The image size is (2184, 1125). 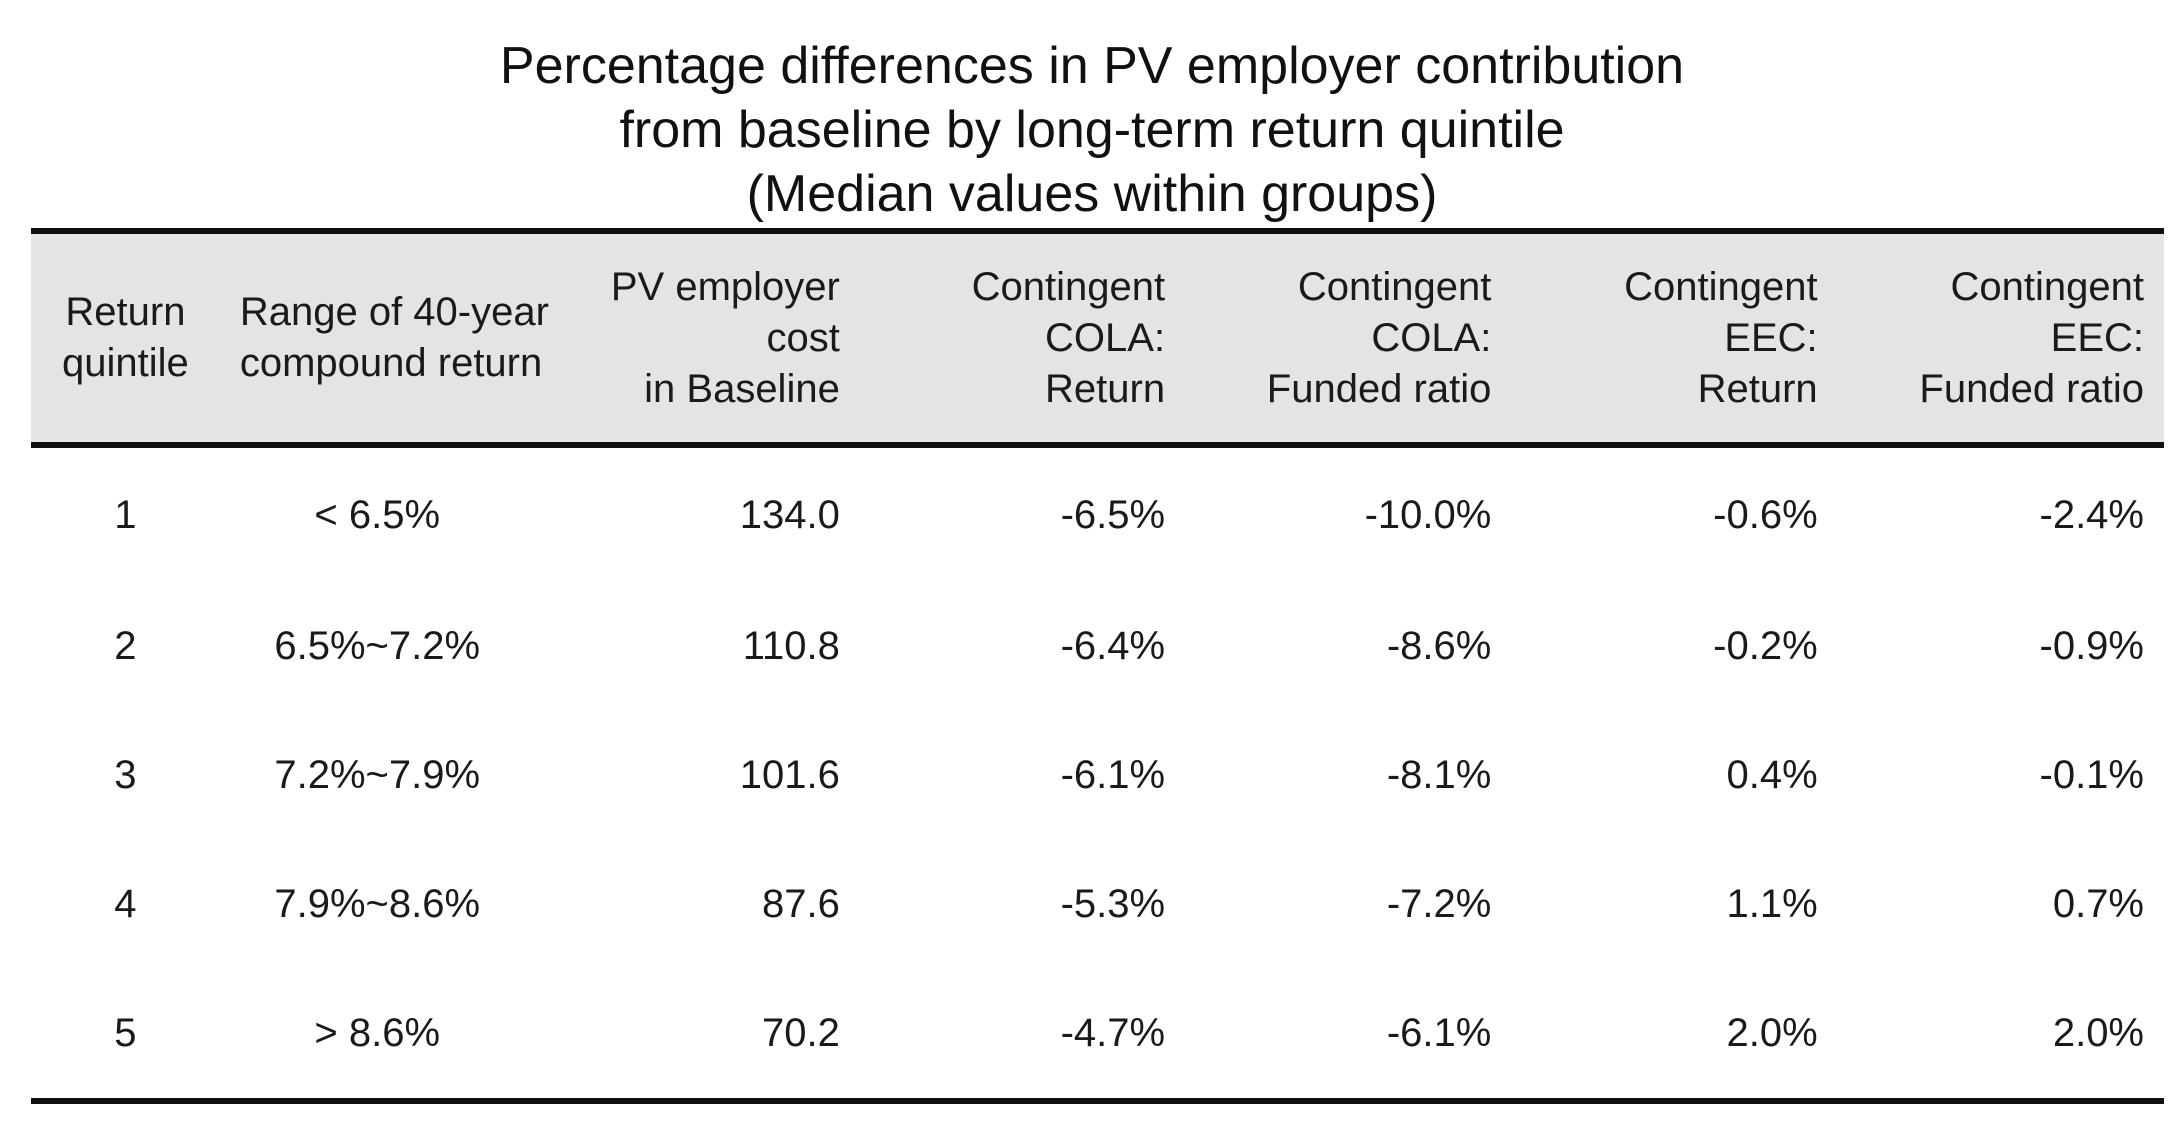 What do you see at coordinates (791, 646) in the screenshot?
I see `cell-pv_cost: 110.8` at bounding box center [791, 646].